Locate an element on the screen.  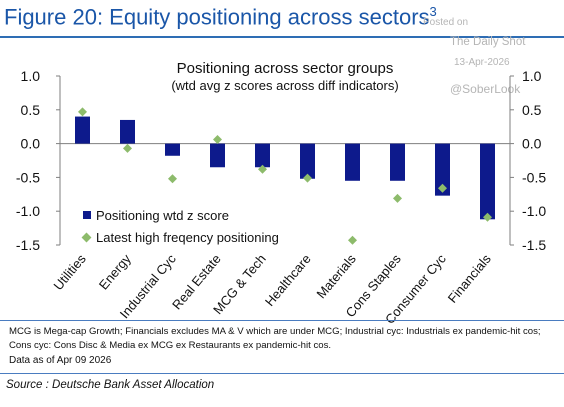
title-rule is located at coordinates (282, 37).